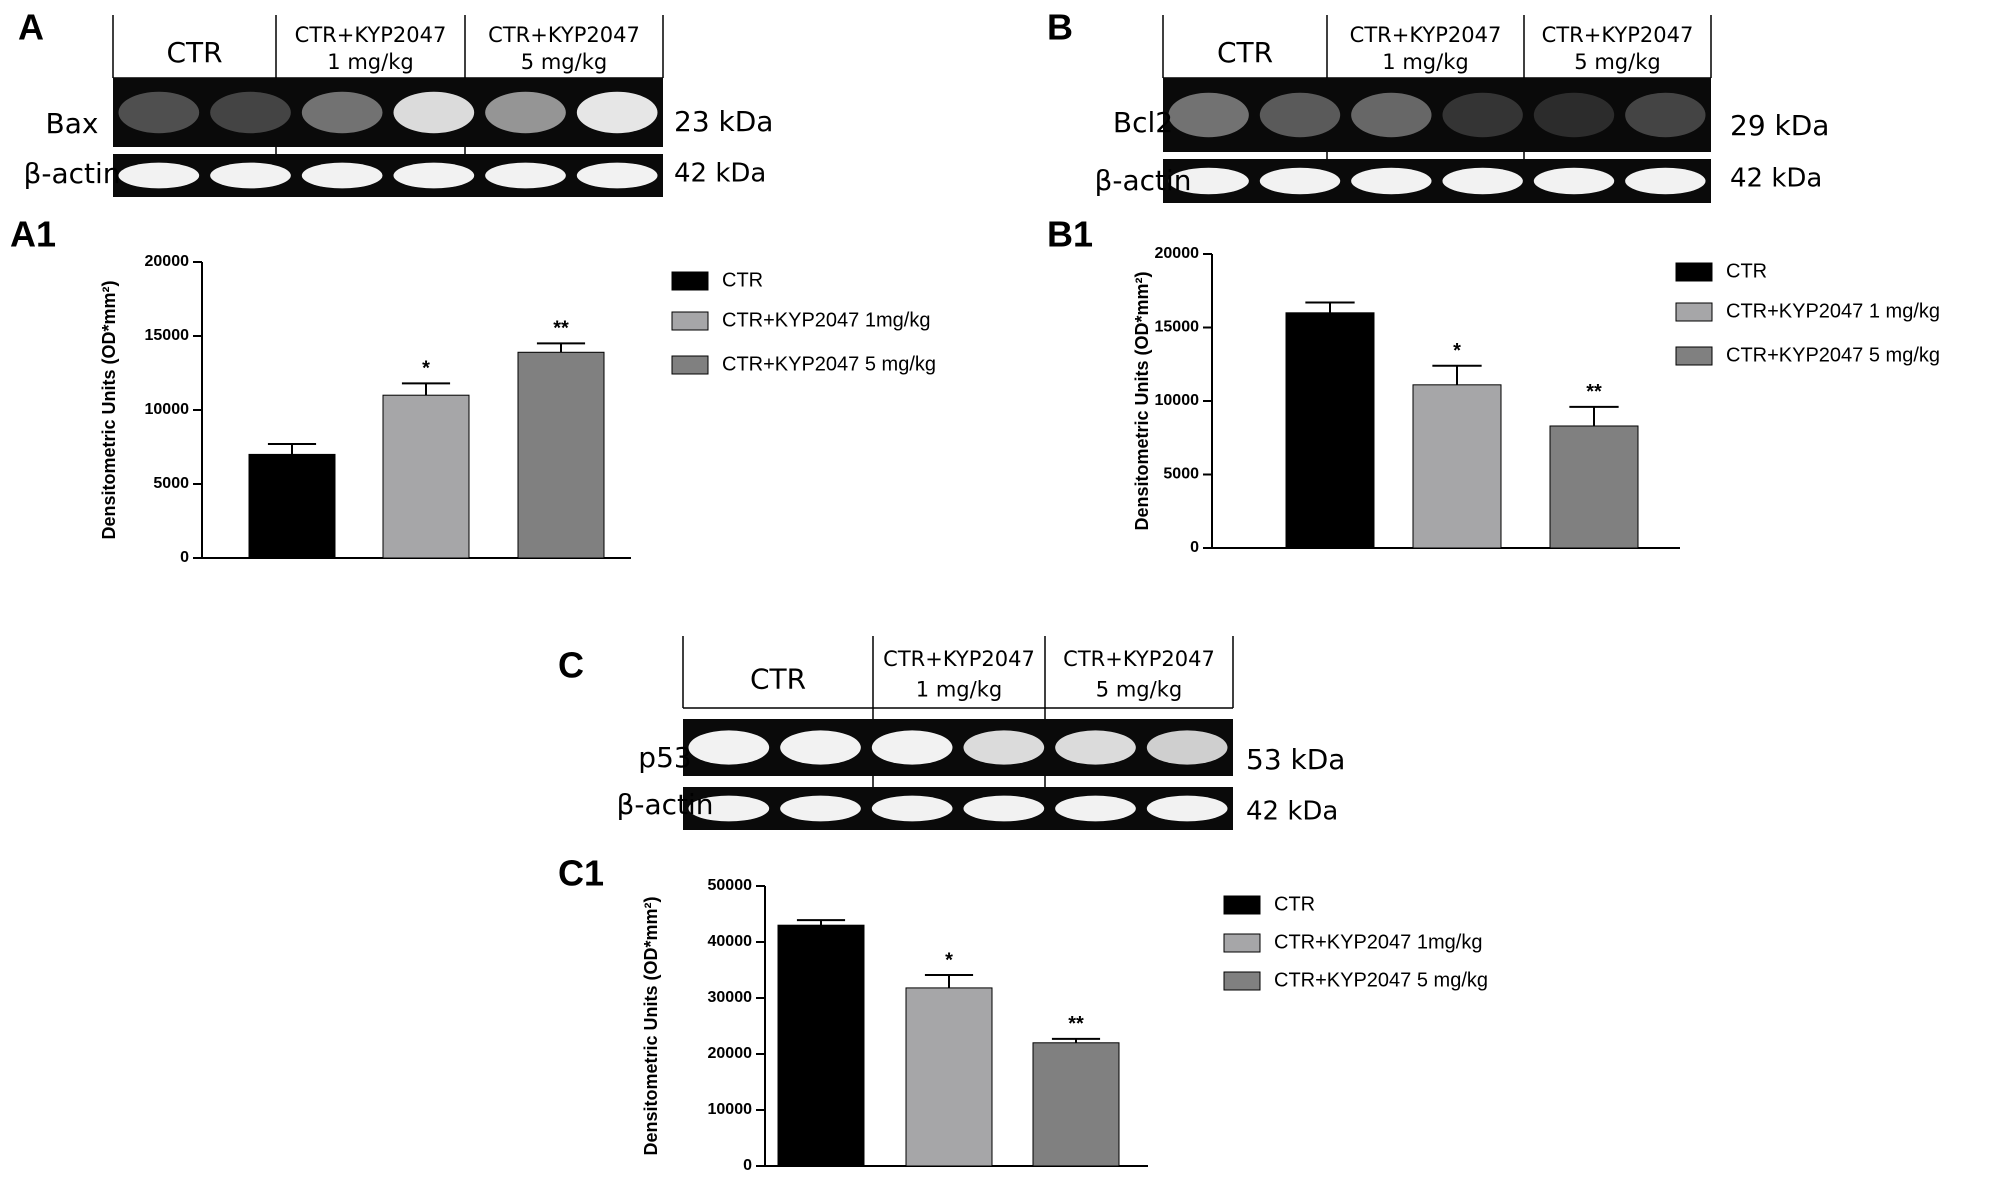 This screenshot has height=1196, width=2000. I want to click on protein-label: Bax, so click(72, 123).